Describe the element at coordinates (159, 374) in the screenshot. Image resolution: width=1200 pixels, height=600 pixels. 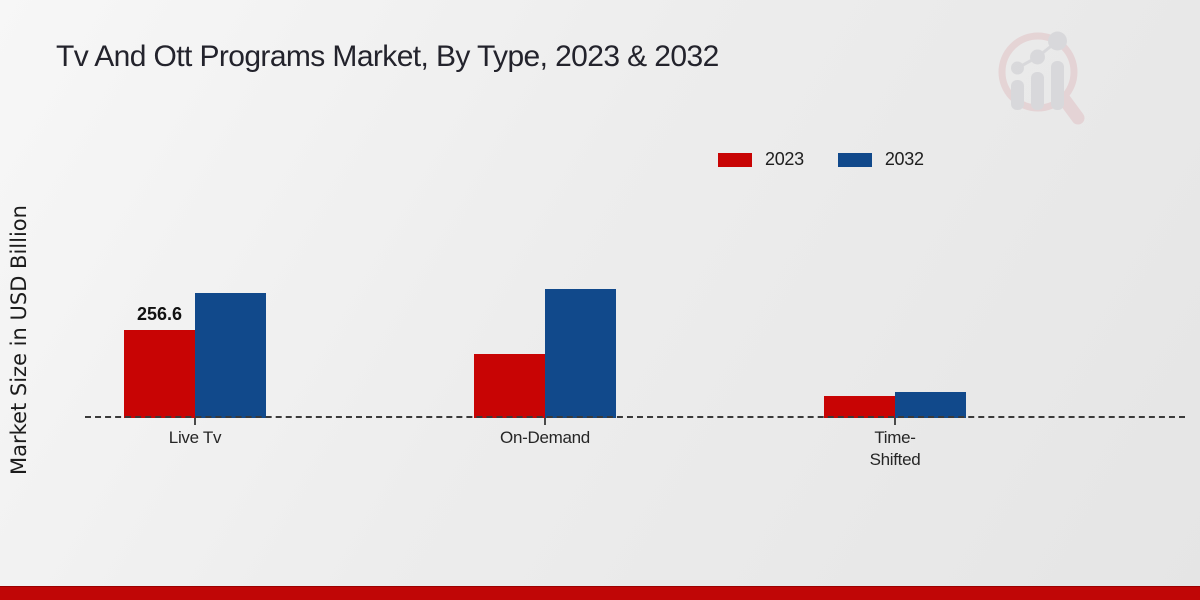
I see `bar-2023-live-tv` at that location.